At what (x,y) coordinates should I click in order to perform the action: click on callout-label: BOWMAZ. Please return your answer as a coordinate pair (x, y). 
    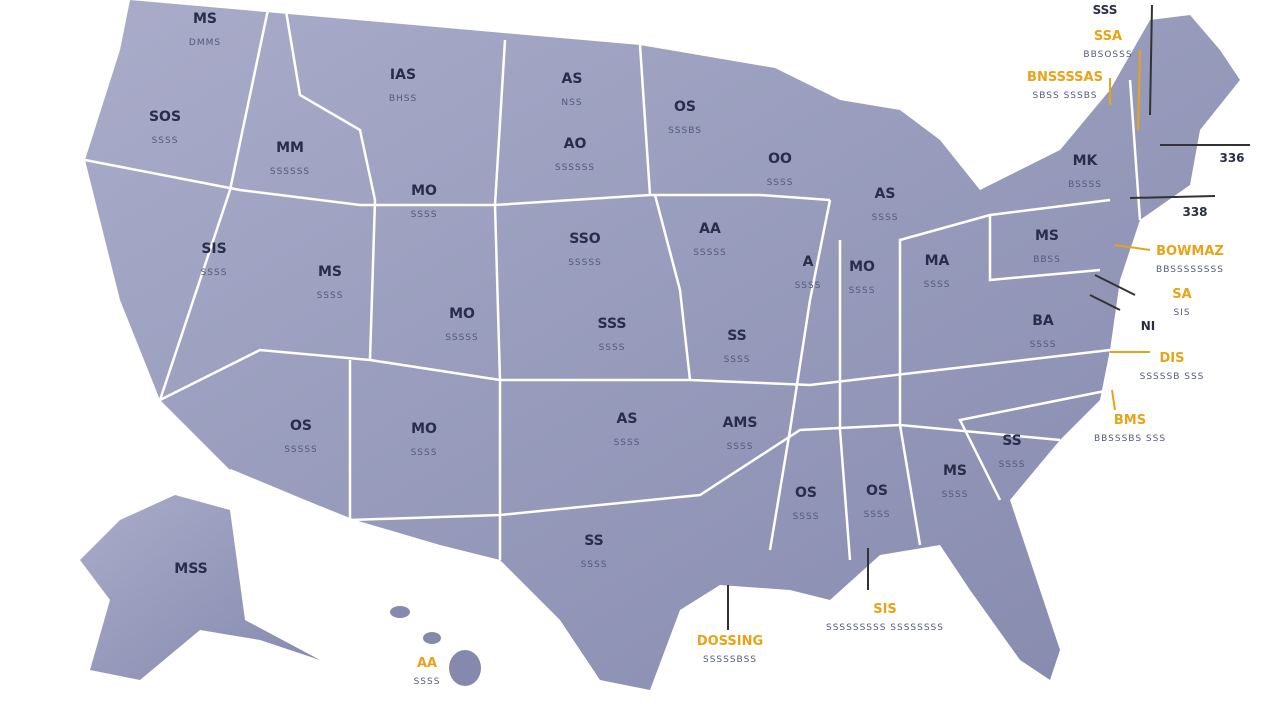
    Looking at the image, I should click on (1190, 251).